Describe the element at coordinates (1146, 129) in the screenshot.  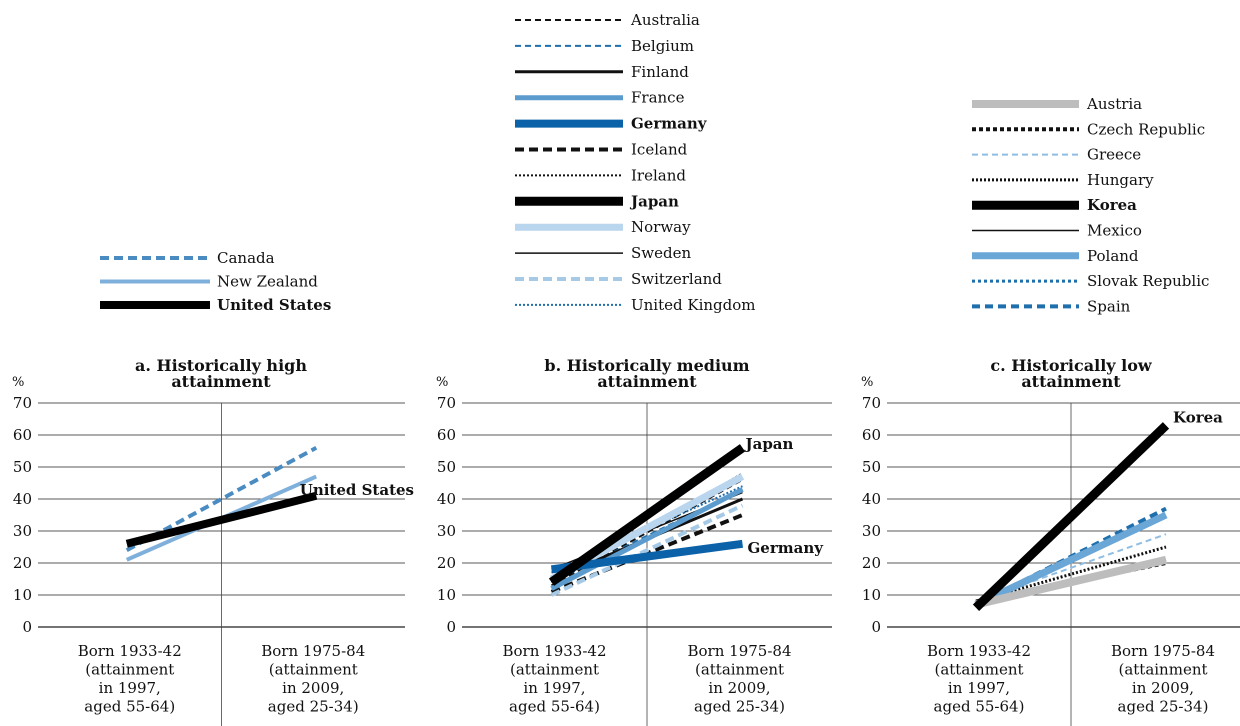
I see `legend-label: Czech Republic` at that location.